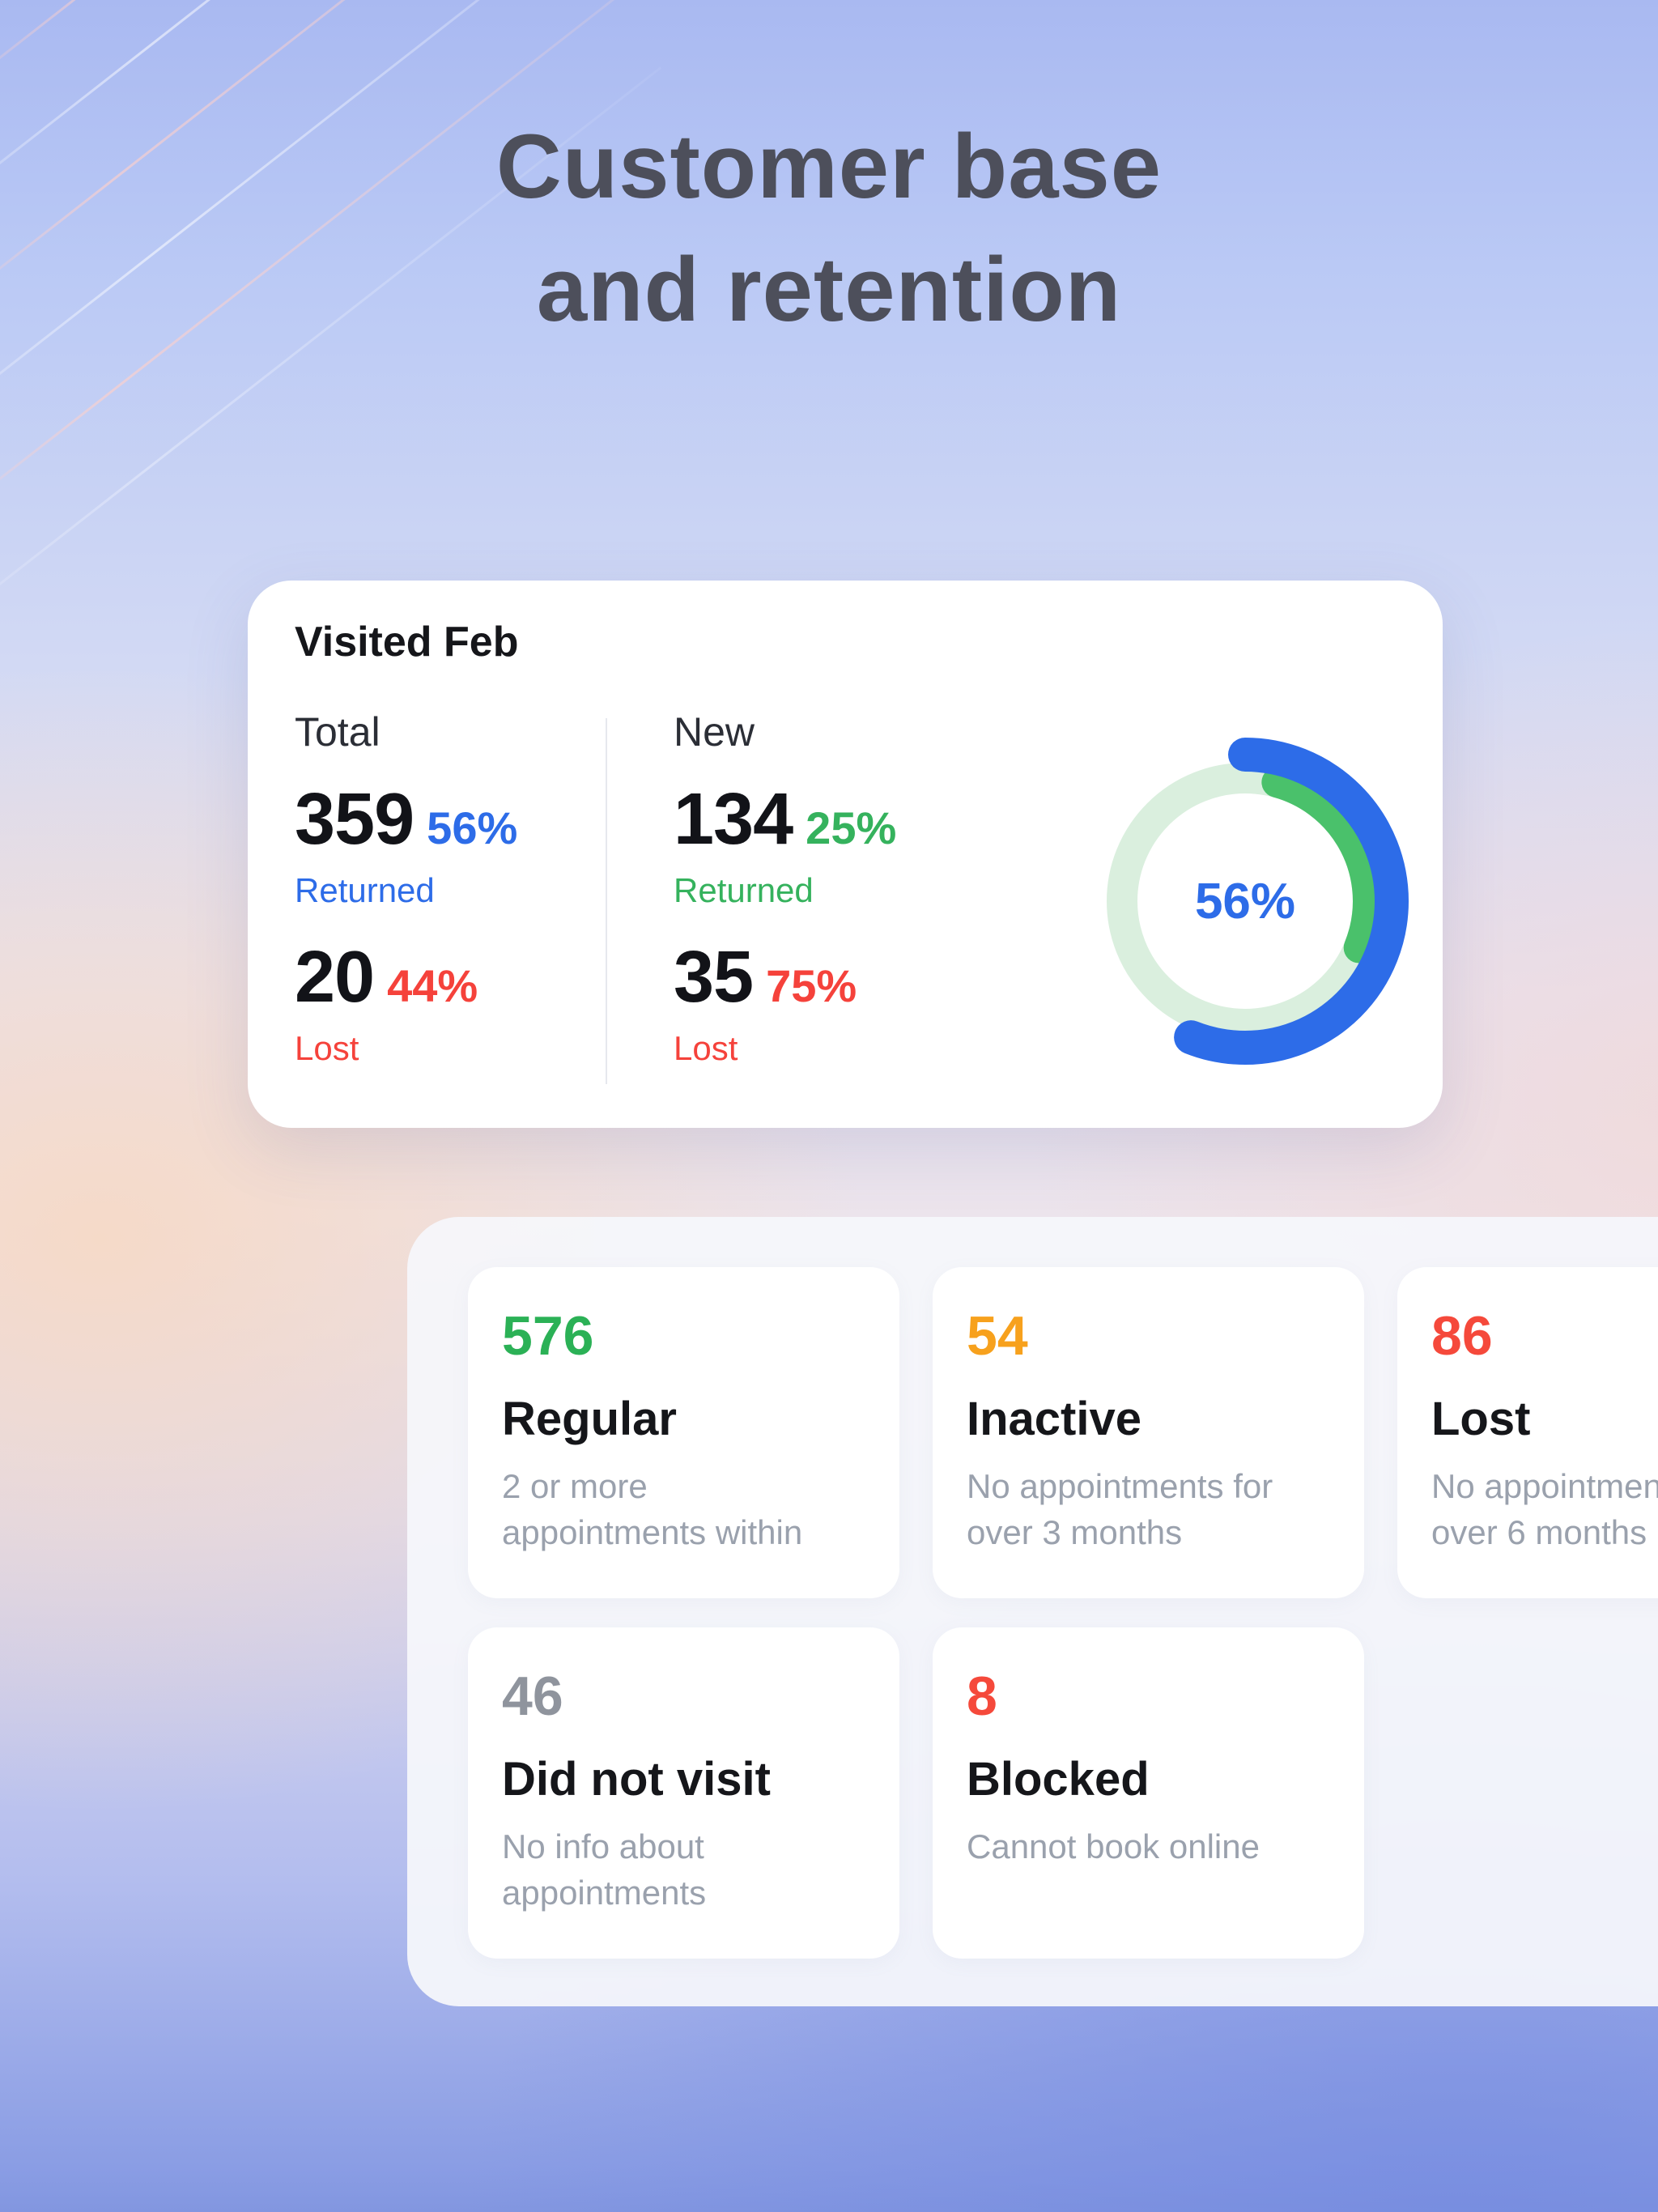 This screenshot has width=1658, height=2212. I want to click on total-returned-label: Returned, so click(365, 890).